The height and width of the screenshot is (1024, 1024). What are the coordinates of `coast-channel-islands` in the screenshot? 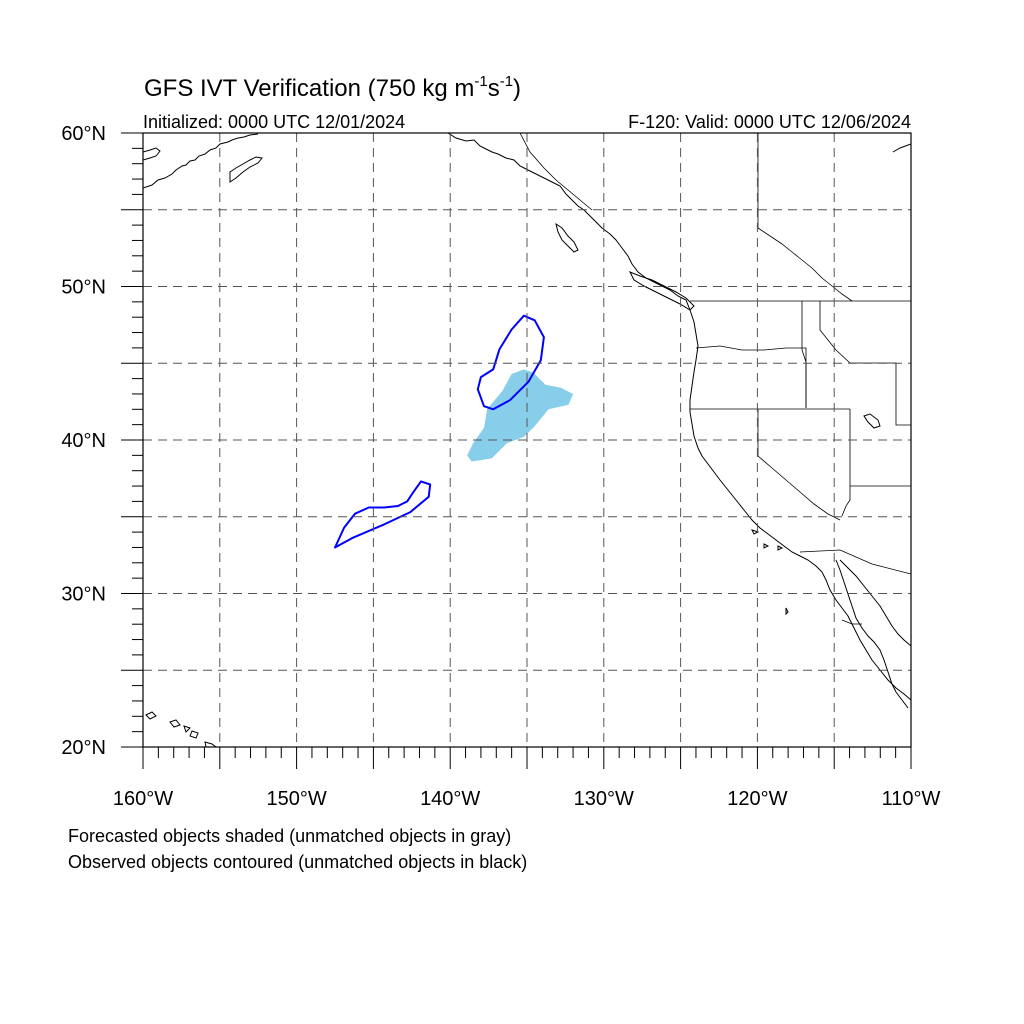 It's located at (767, 540).